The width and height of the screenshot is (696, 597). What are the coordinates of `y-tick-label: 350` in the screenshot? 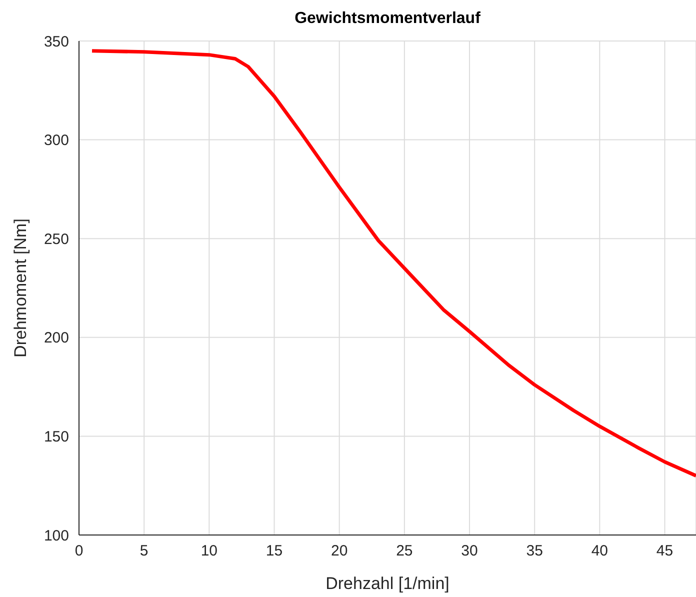 It's located at (56, 41).